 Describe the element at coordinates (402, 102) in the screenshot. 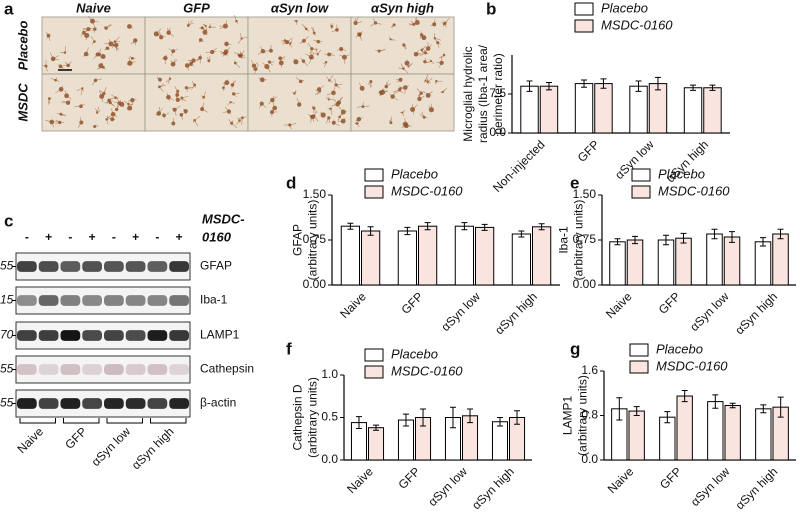

I see `micrograph` at that location.